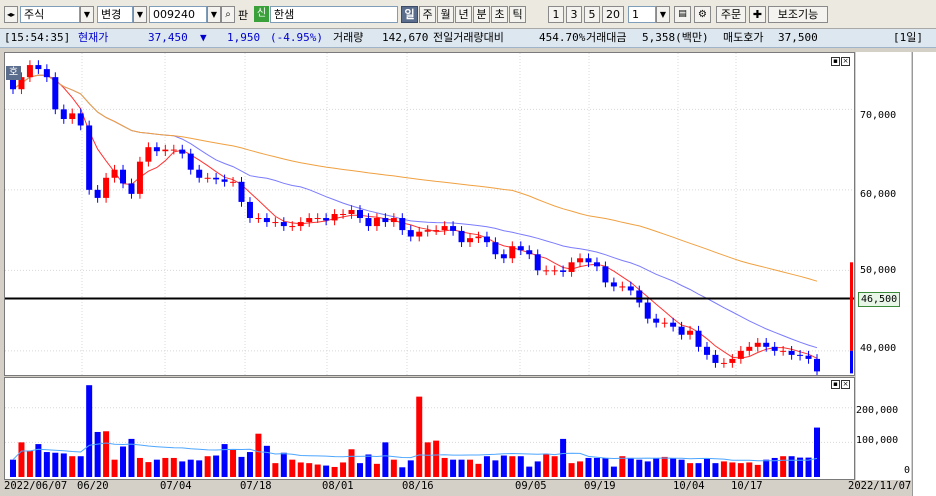 The width and height of the screenshot is (936, 496). I want to click on x-tick-label: 09/05, so click(531, 486).